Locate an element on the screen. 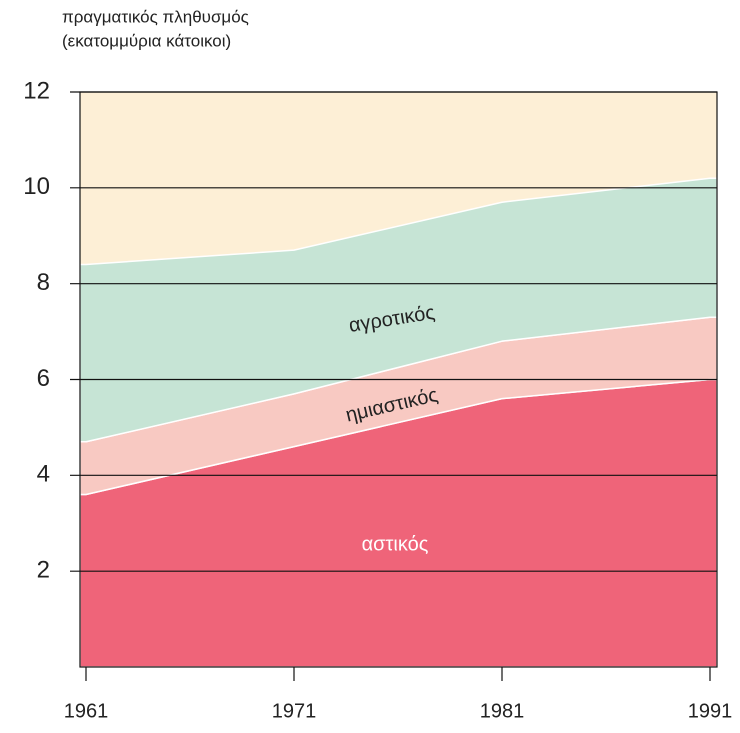 The width and height of the screenshot is (740, 733). area-label: αστικός is located at coordinates (395, 544).